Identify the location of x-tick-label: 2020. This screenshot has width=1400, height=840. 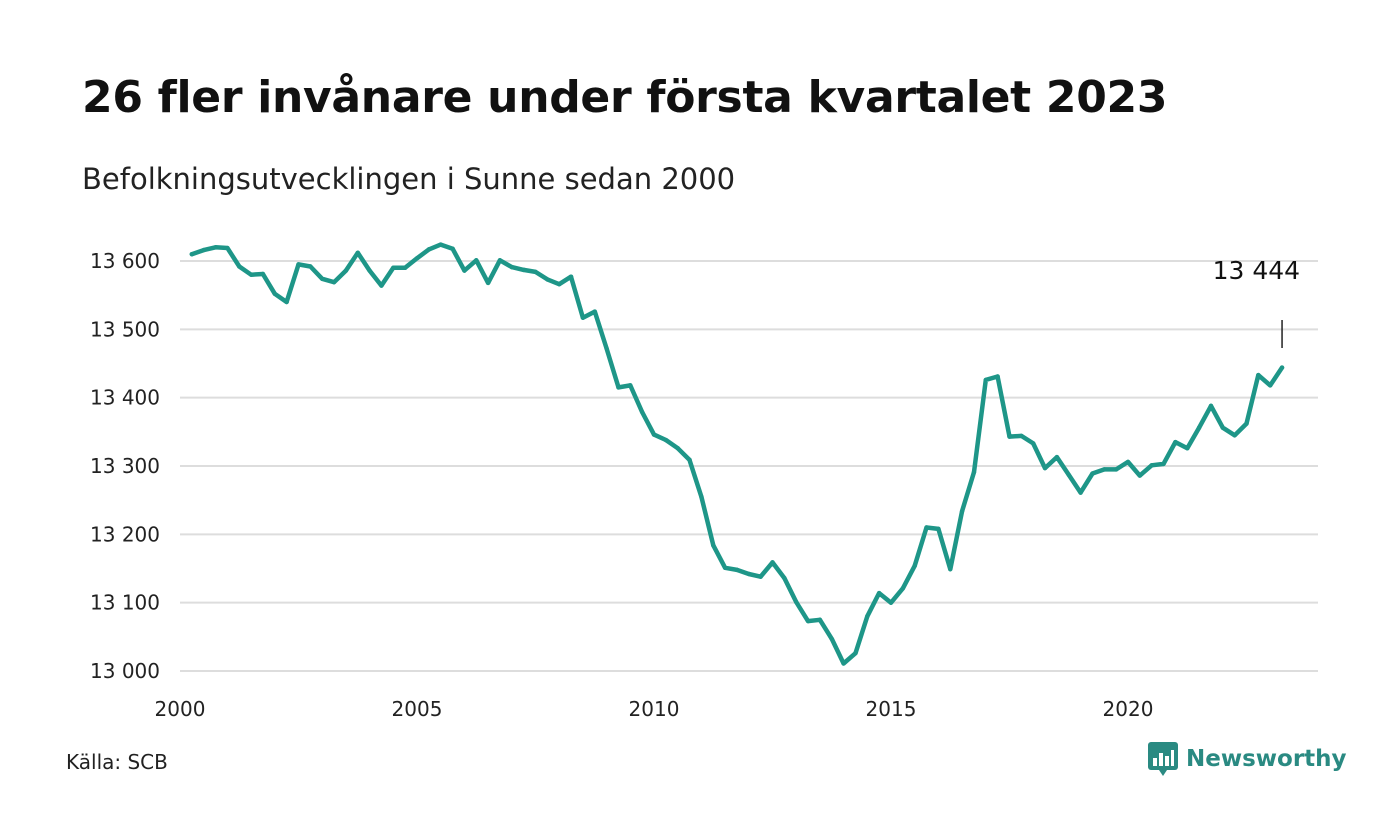
(1128, 709).